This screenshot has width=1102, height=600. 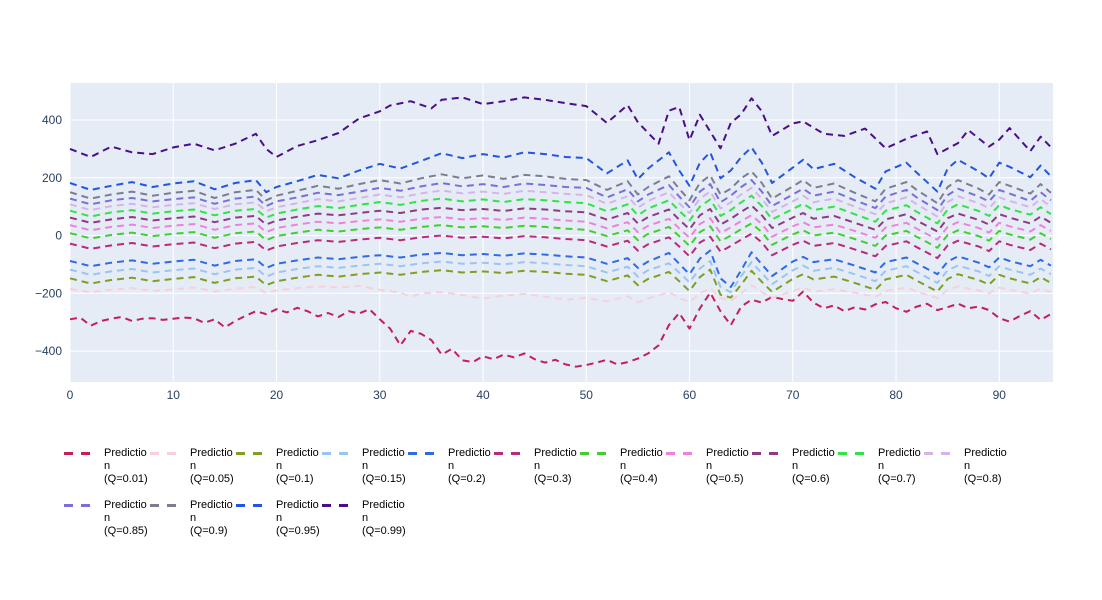 I want to click on series-line-q0.01, so click(x=560, y=329).